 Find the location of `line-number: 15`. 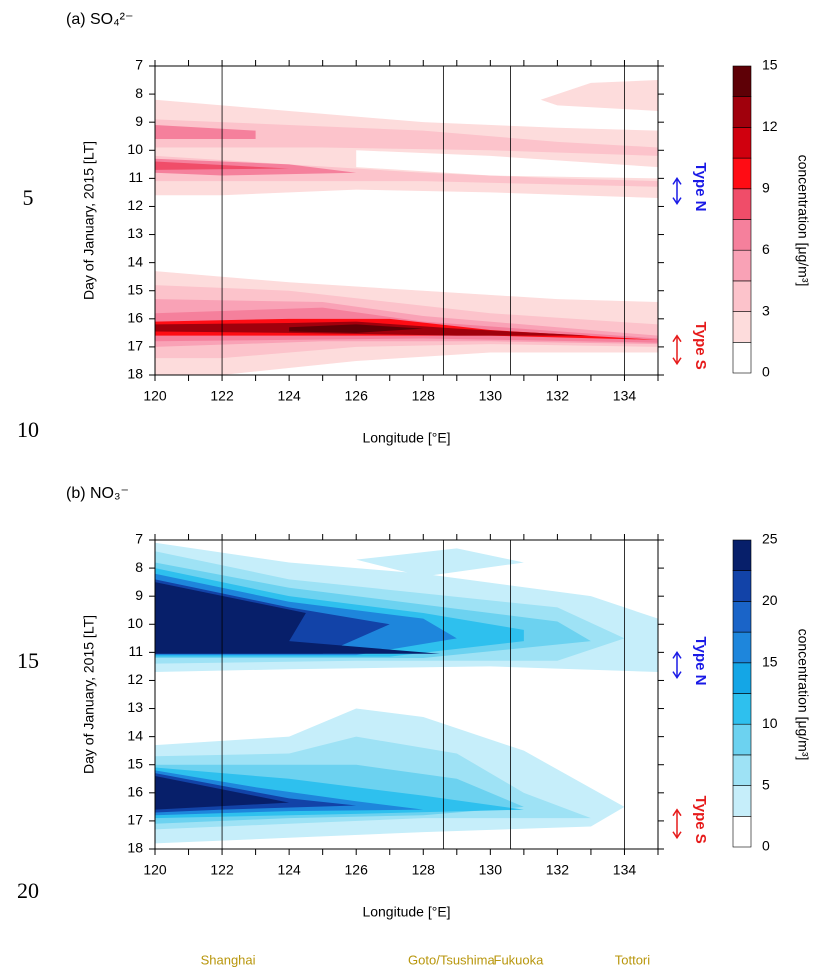

line-number: 15 is located at coordinates (28, 660).